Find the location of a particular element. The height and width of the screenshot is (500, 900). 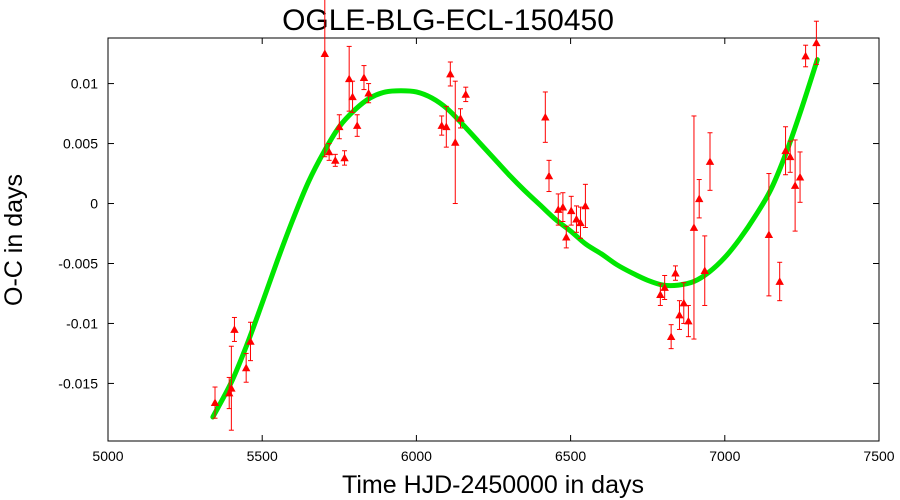

y-tick-label: -0.015 is located at coordinates (78, 383).